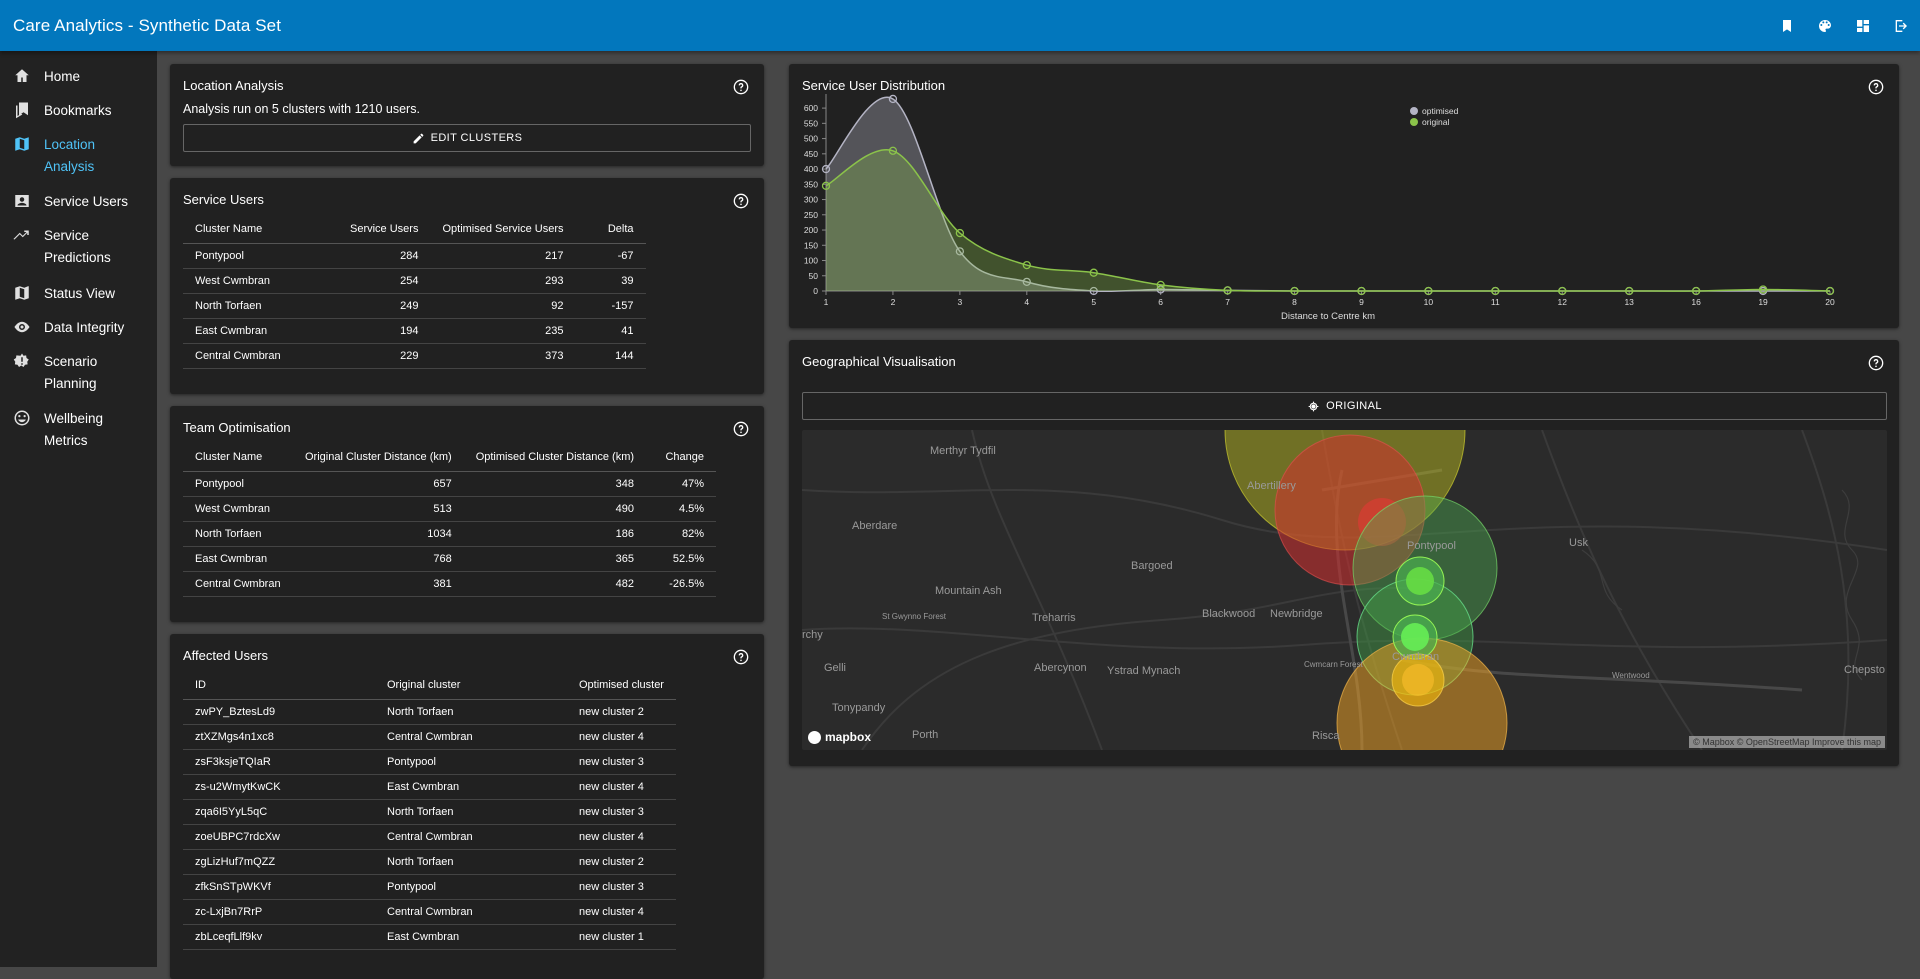 Image resolution: width=1920 pixels, height=979 pixels. Describe the element at coordinates (22, 418) in the screenshot. I see `smile-icon` at that location.